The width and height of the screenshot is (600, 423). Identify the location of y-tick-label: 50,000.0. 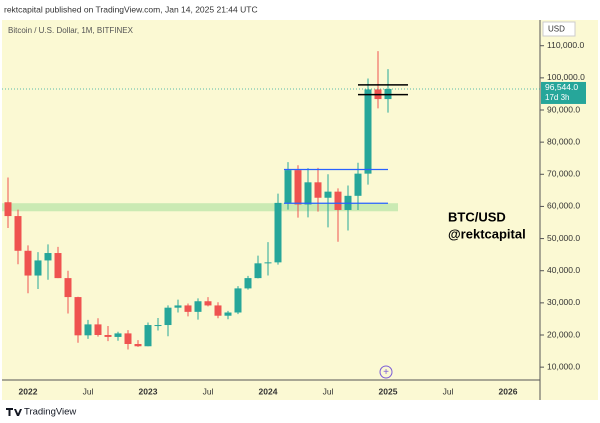
(563, 238).